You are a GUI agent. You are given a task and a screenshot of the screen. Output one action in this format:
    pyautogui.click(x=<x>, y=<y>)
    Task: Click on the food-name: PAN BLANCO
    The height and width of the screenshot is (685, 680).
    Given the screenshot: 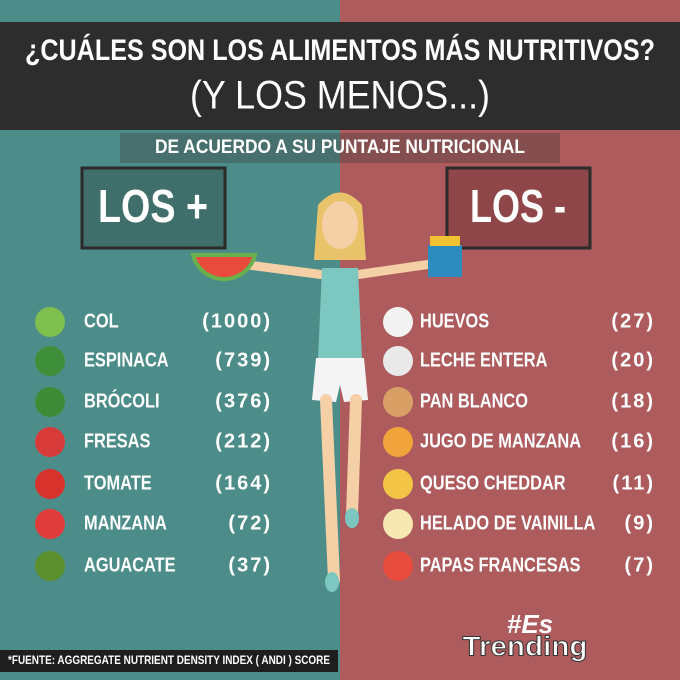 What is the action you would take?
    pyautogui.click(x=474, y=400)
    